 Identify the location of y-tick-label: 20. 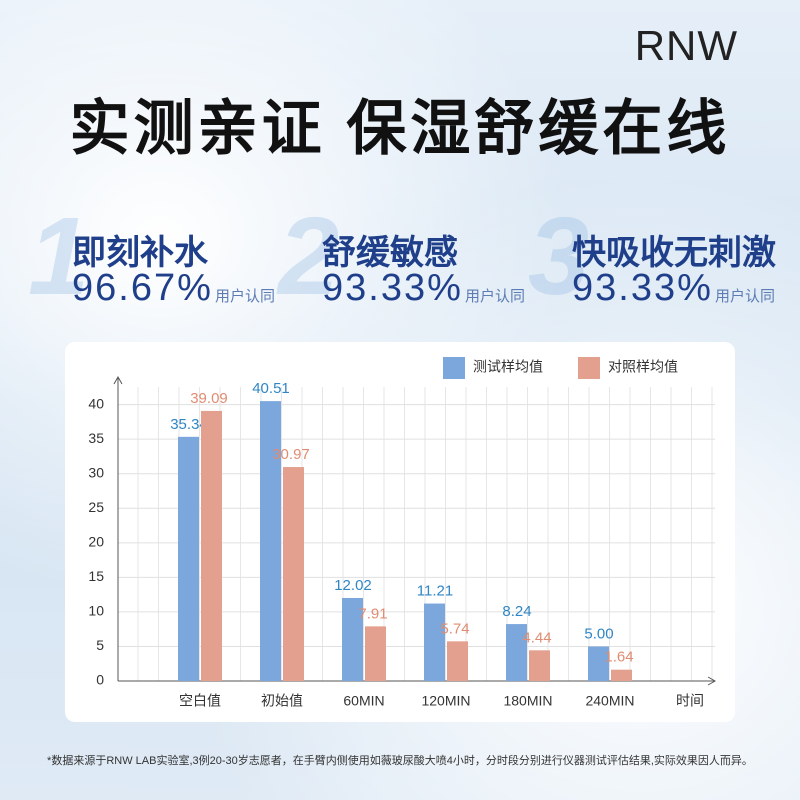
(96, 542).